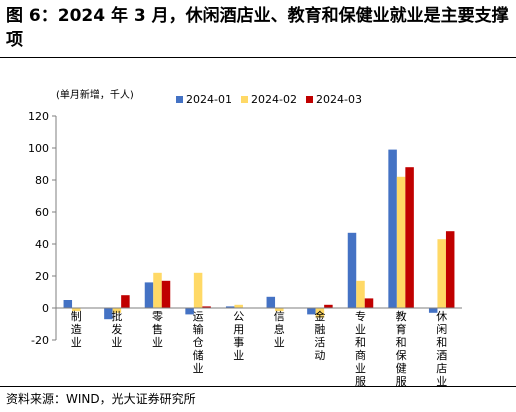 This screenshot has height=412, width=516. Describe the element at coordinates (95, 94) in the screenshot. I see `y-unit-label: (单月新增，千人)` at that location.